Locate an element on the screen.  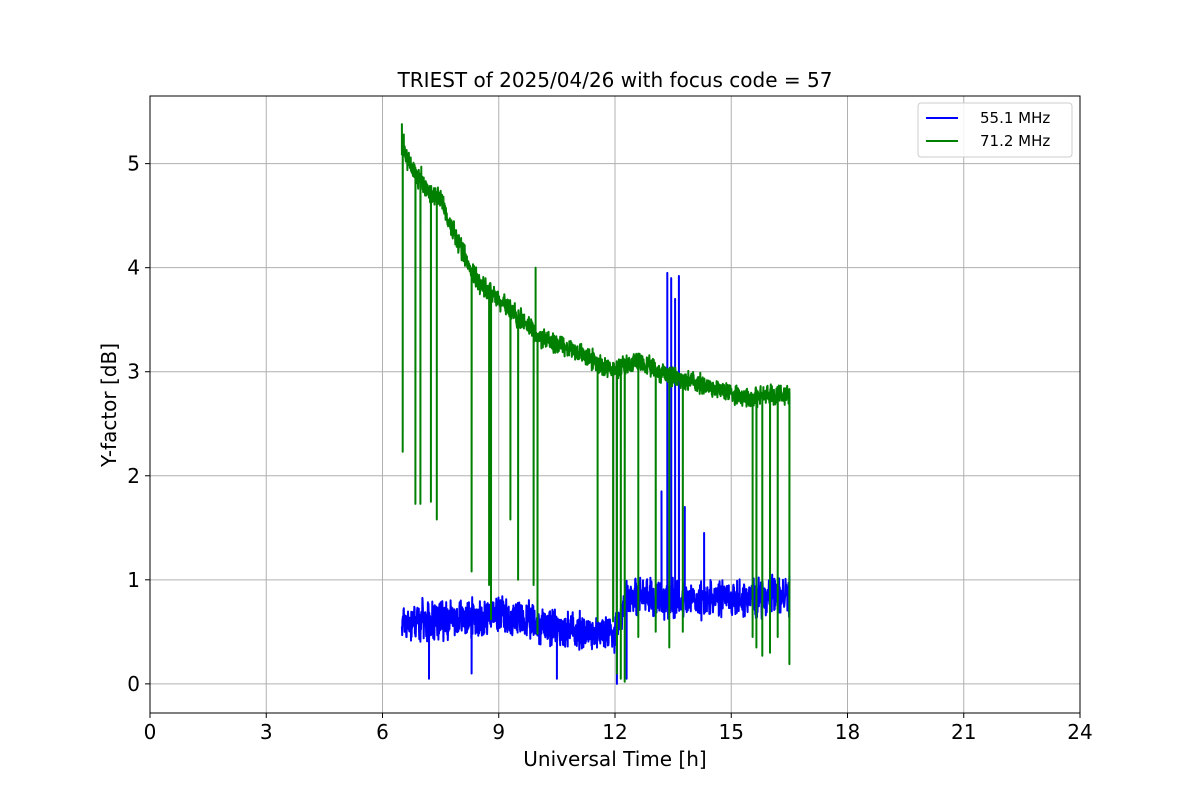
x-tick-label: 18 is located at coordinates (847, 732).